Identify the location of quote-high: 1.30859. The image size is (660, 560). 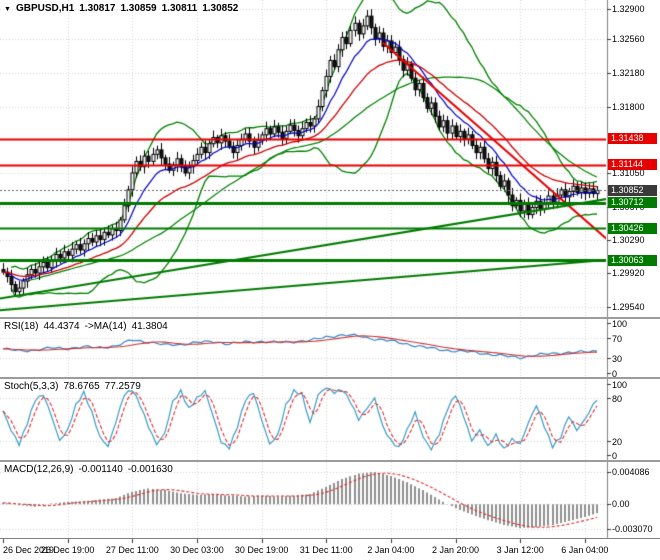
(138, 8).